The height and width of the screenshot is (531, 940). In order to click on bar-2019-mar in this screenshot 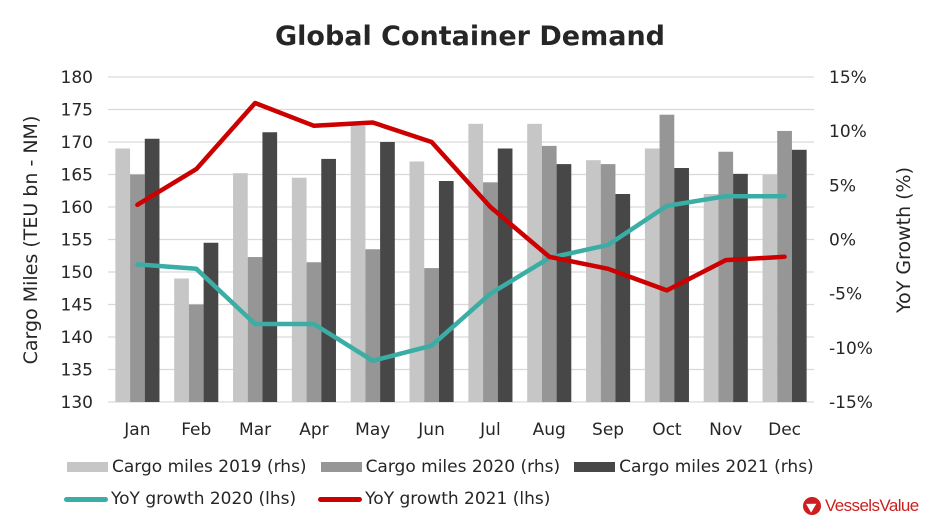, I will do `click(240, 287)`.